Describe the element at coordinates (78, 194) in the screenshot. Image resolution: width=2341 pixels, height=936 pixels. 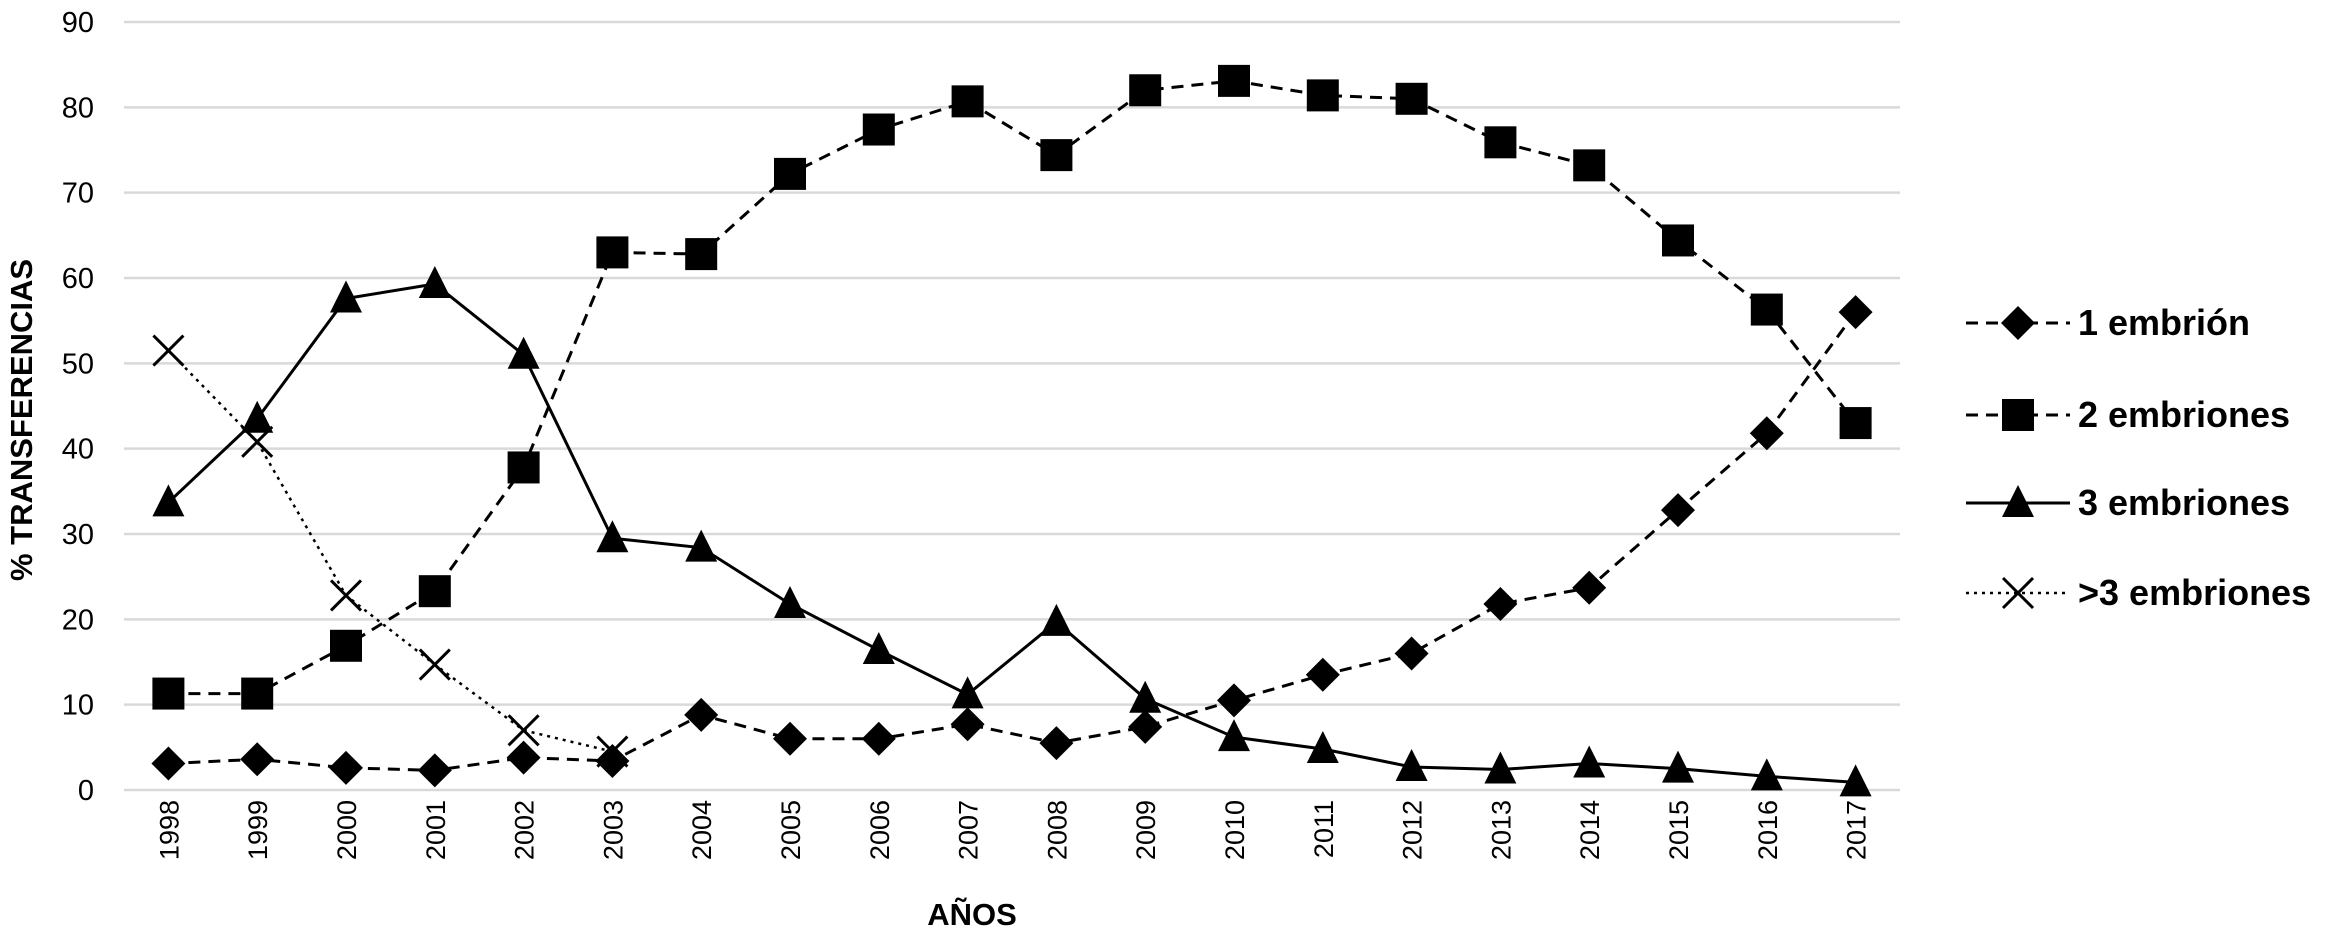
I see `y-tick-label: 70` at that location.